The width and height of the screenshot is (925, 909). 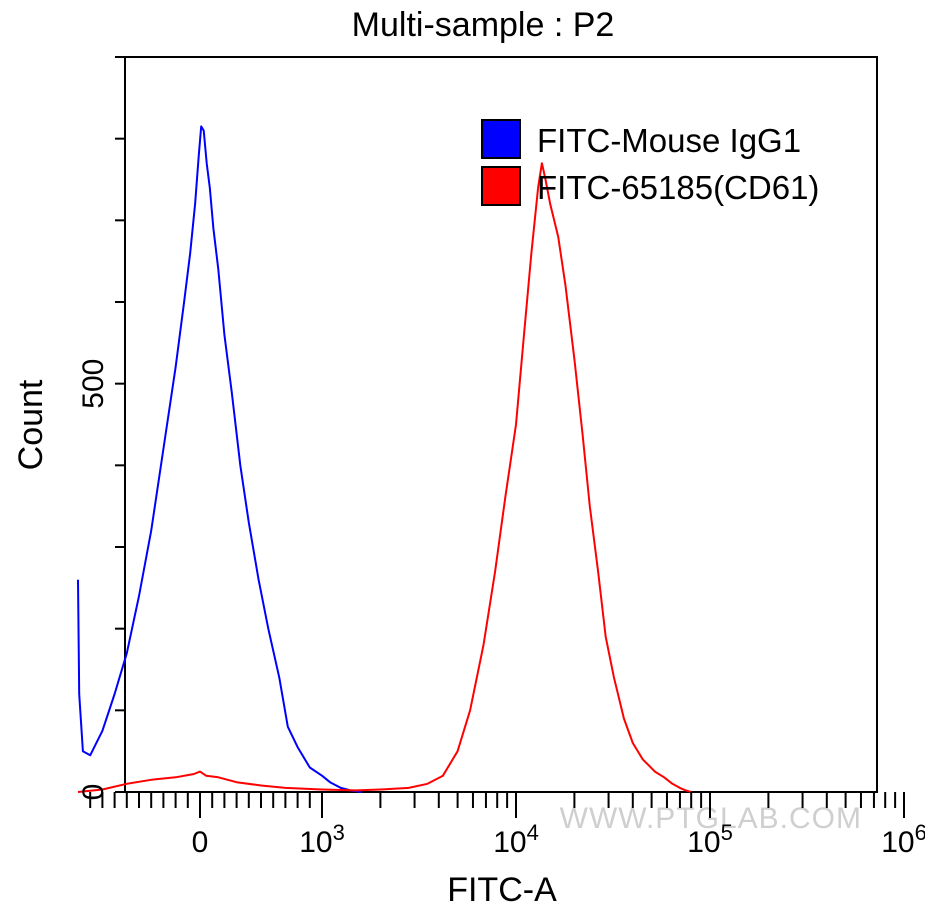 I want to click on y-axis-label: Count, so click(x=31, y=424).